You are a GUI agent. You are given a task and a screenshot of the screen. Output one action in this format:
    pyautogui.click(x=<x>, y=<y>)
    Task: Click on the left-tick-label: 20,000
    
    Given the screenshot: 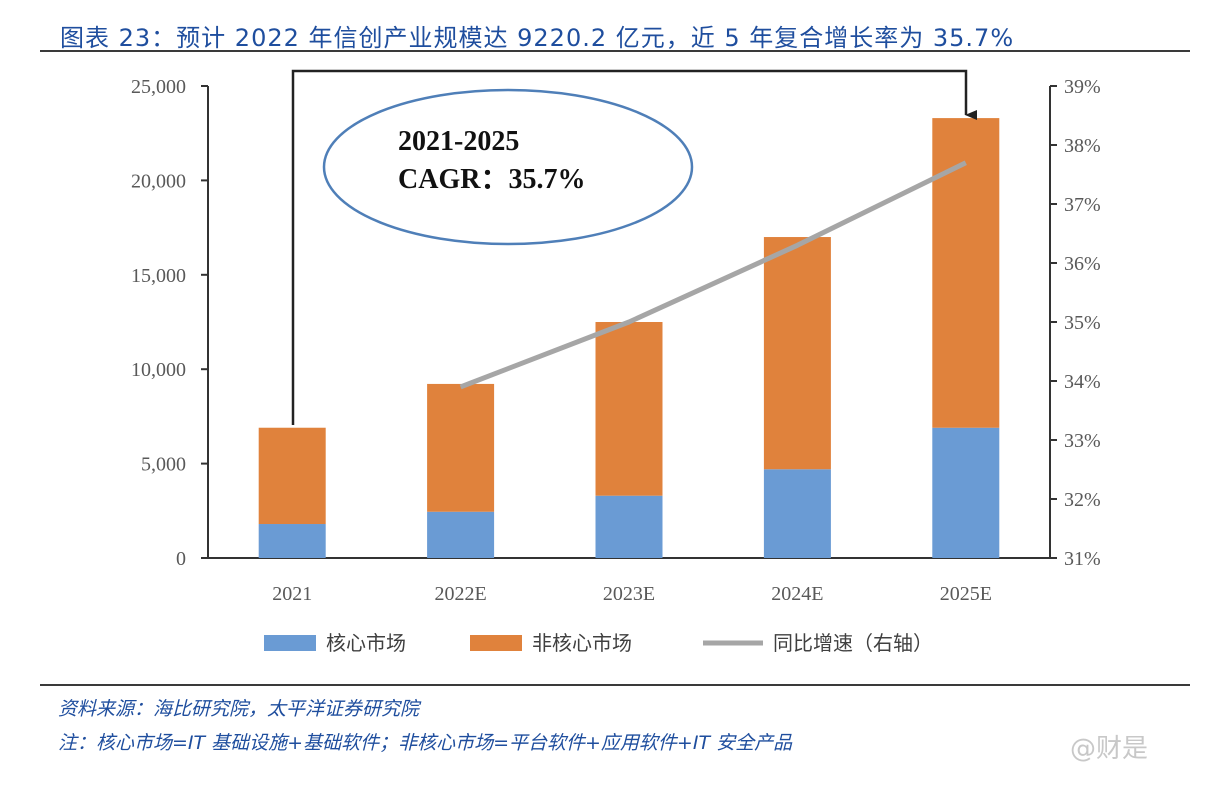 What is the action you would take?
    pyautogui.click(x=158, y=181)
    